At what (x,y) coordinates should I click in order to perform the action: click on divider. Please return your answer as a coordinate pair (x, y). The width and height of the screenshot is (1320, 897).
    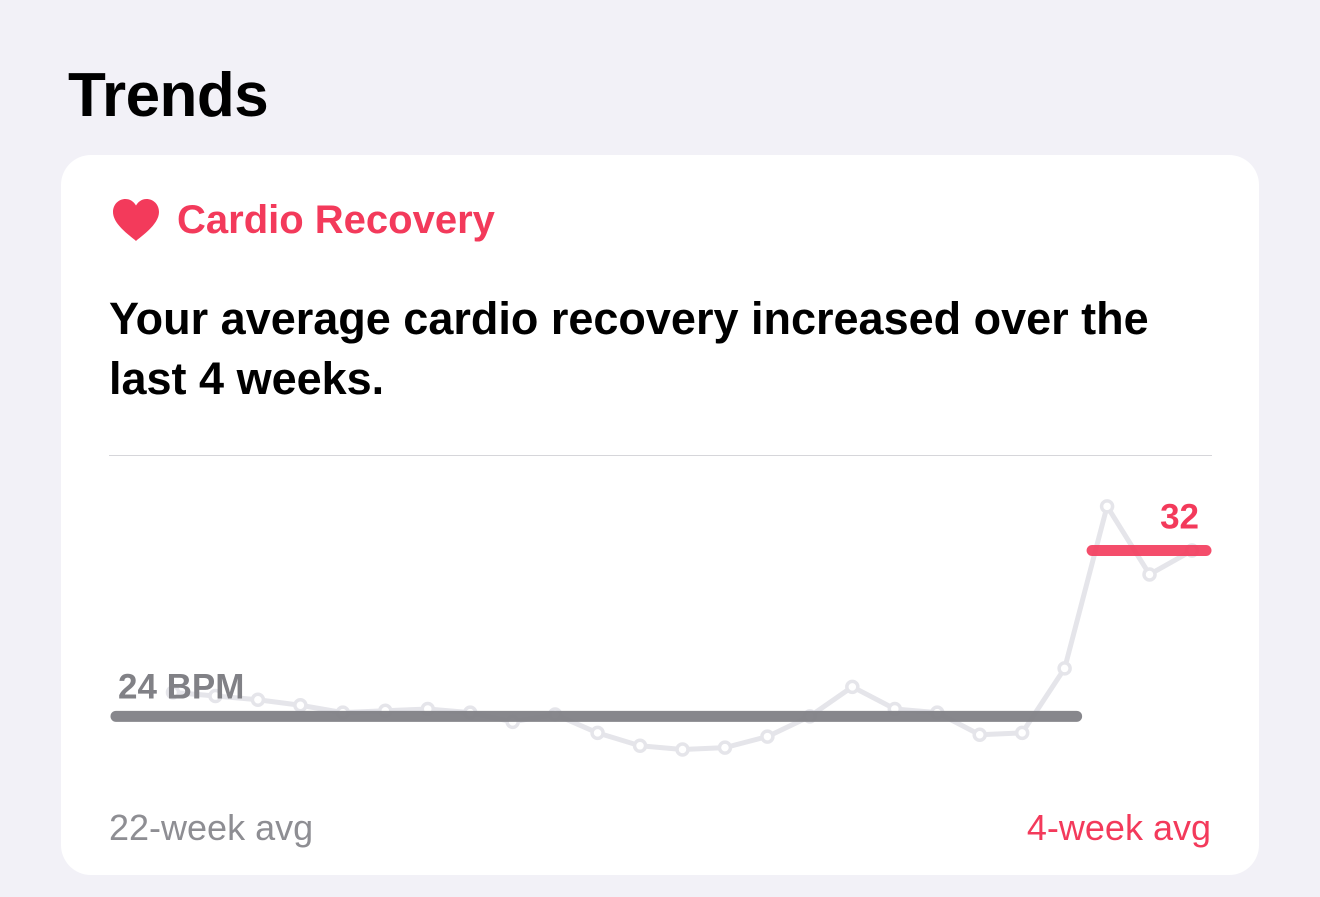
    Looking at the image, I should click on (660, 455).